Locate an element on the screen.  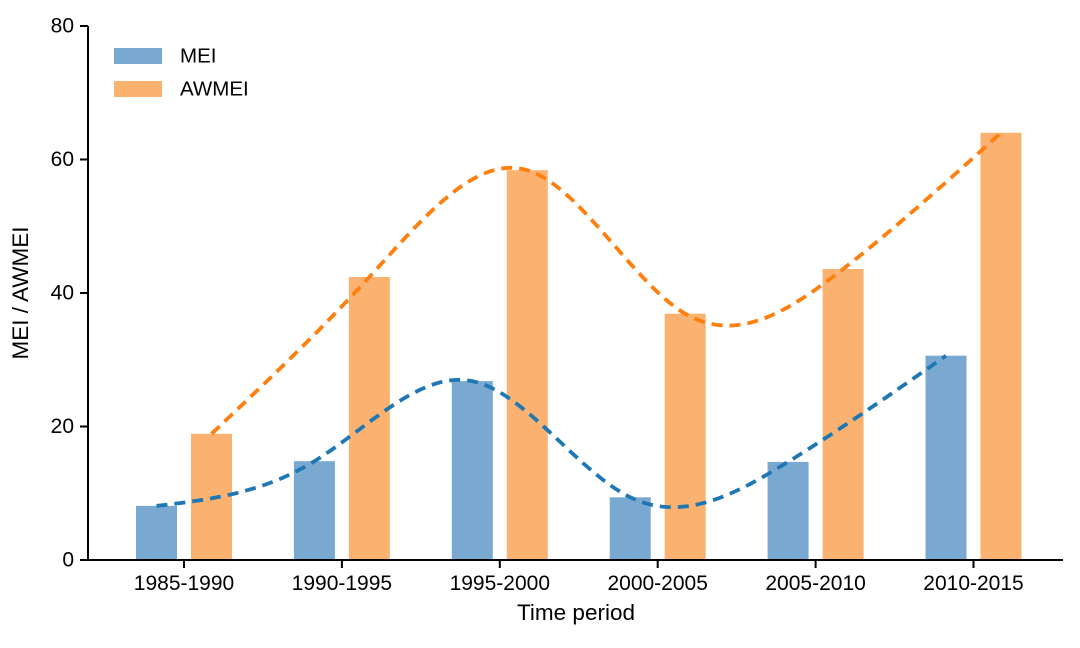
y-tick-label: 40 is located at coordinates (62, 293).